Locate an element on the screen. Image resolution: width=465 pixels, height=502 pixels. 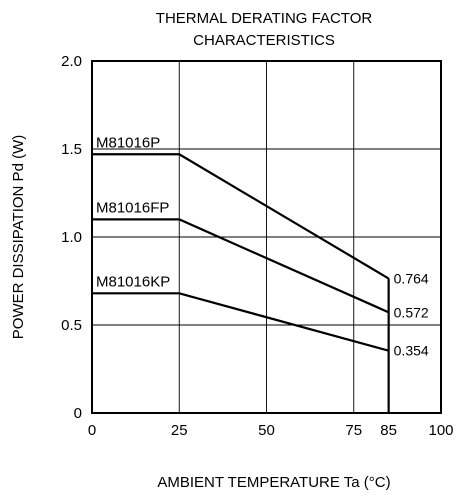
x-tick-label: 100 is located at coordinates (440, 430).